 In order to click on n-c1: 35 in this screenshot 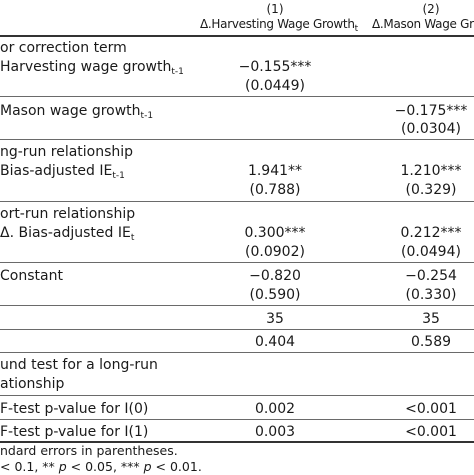, I will do `click(275, 319)`.